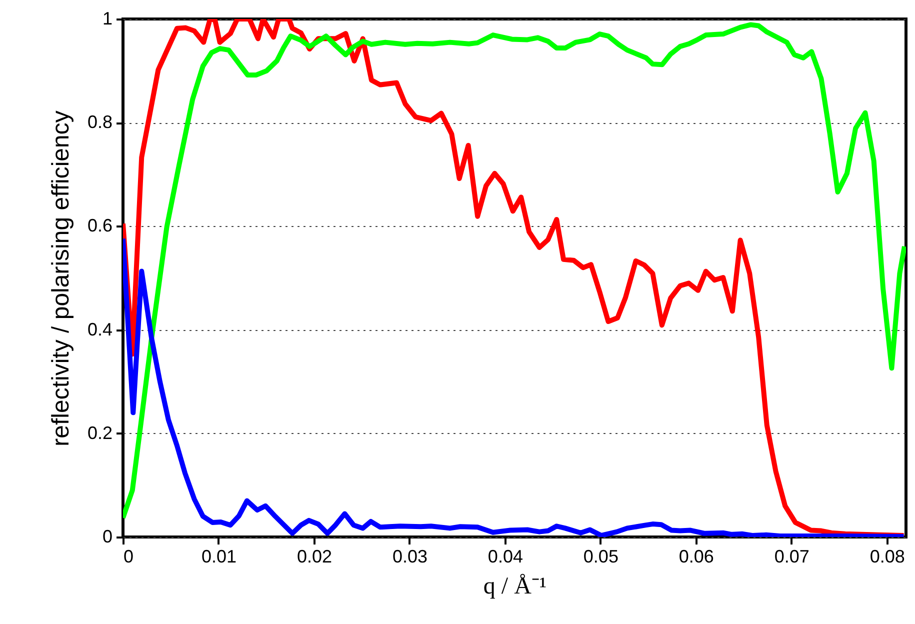  What do you see at coordinates (107, 536) in the screenshot?
I see `y-tick-label: 0` at bounding box center [107, 536].